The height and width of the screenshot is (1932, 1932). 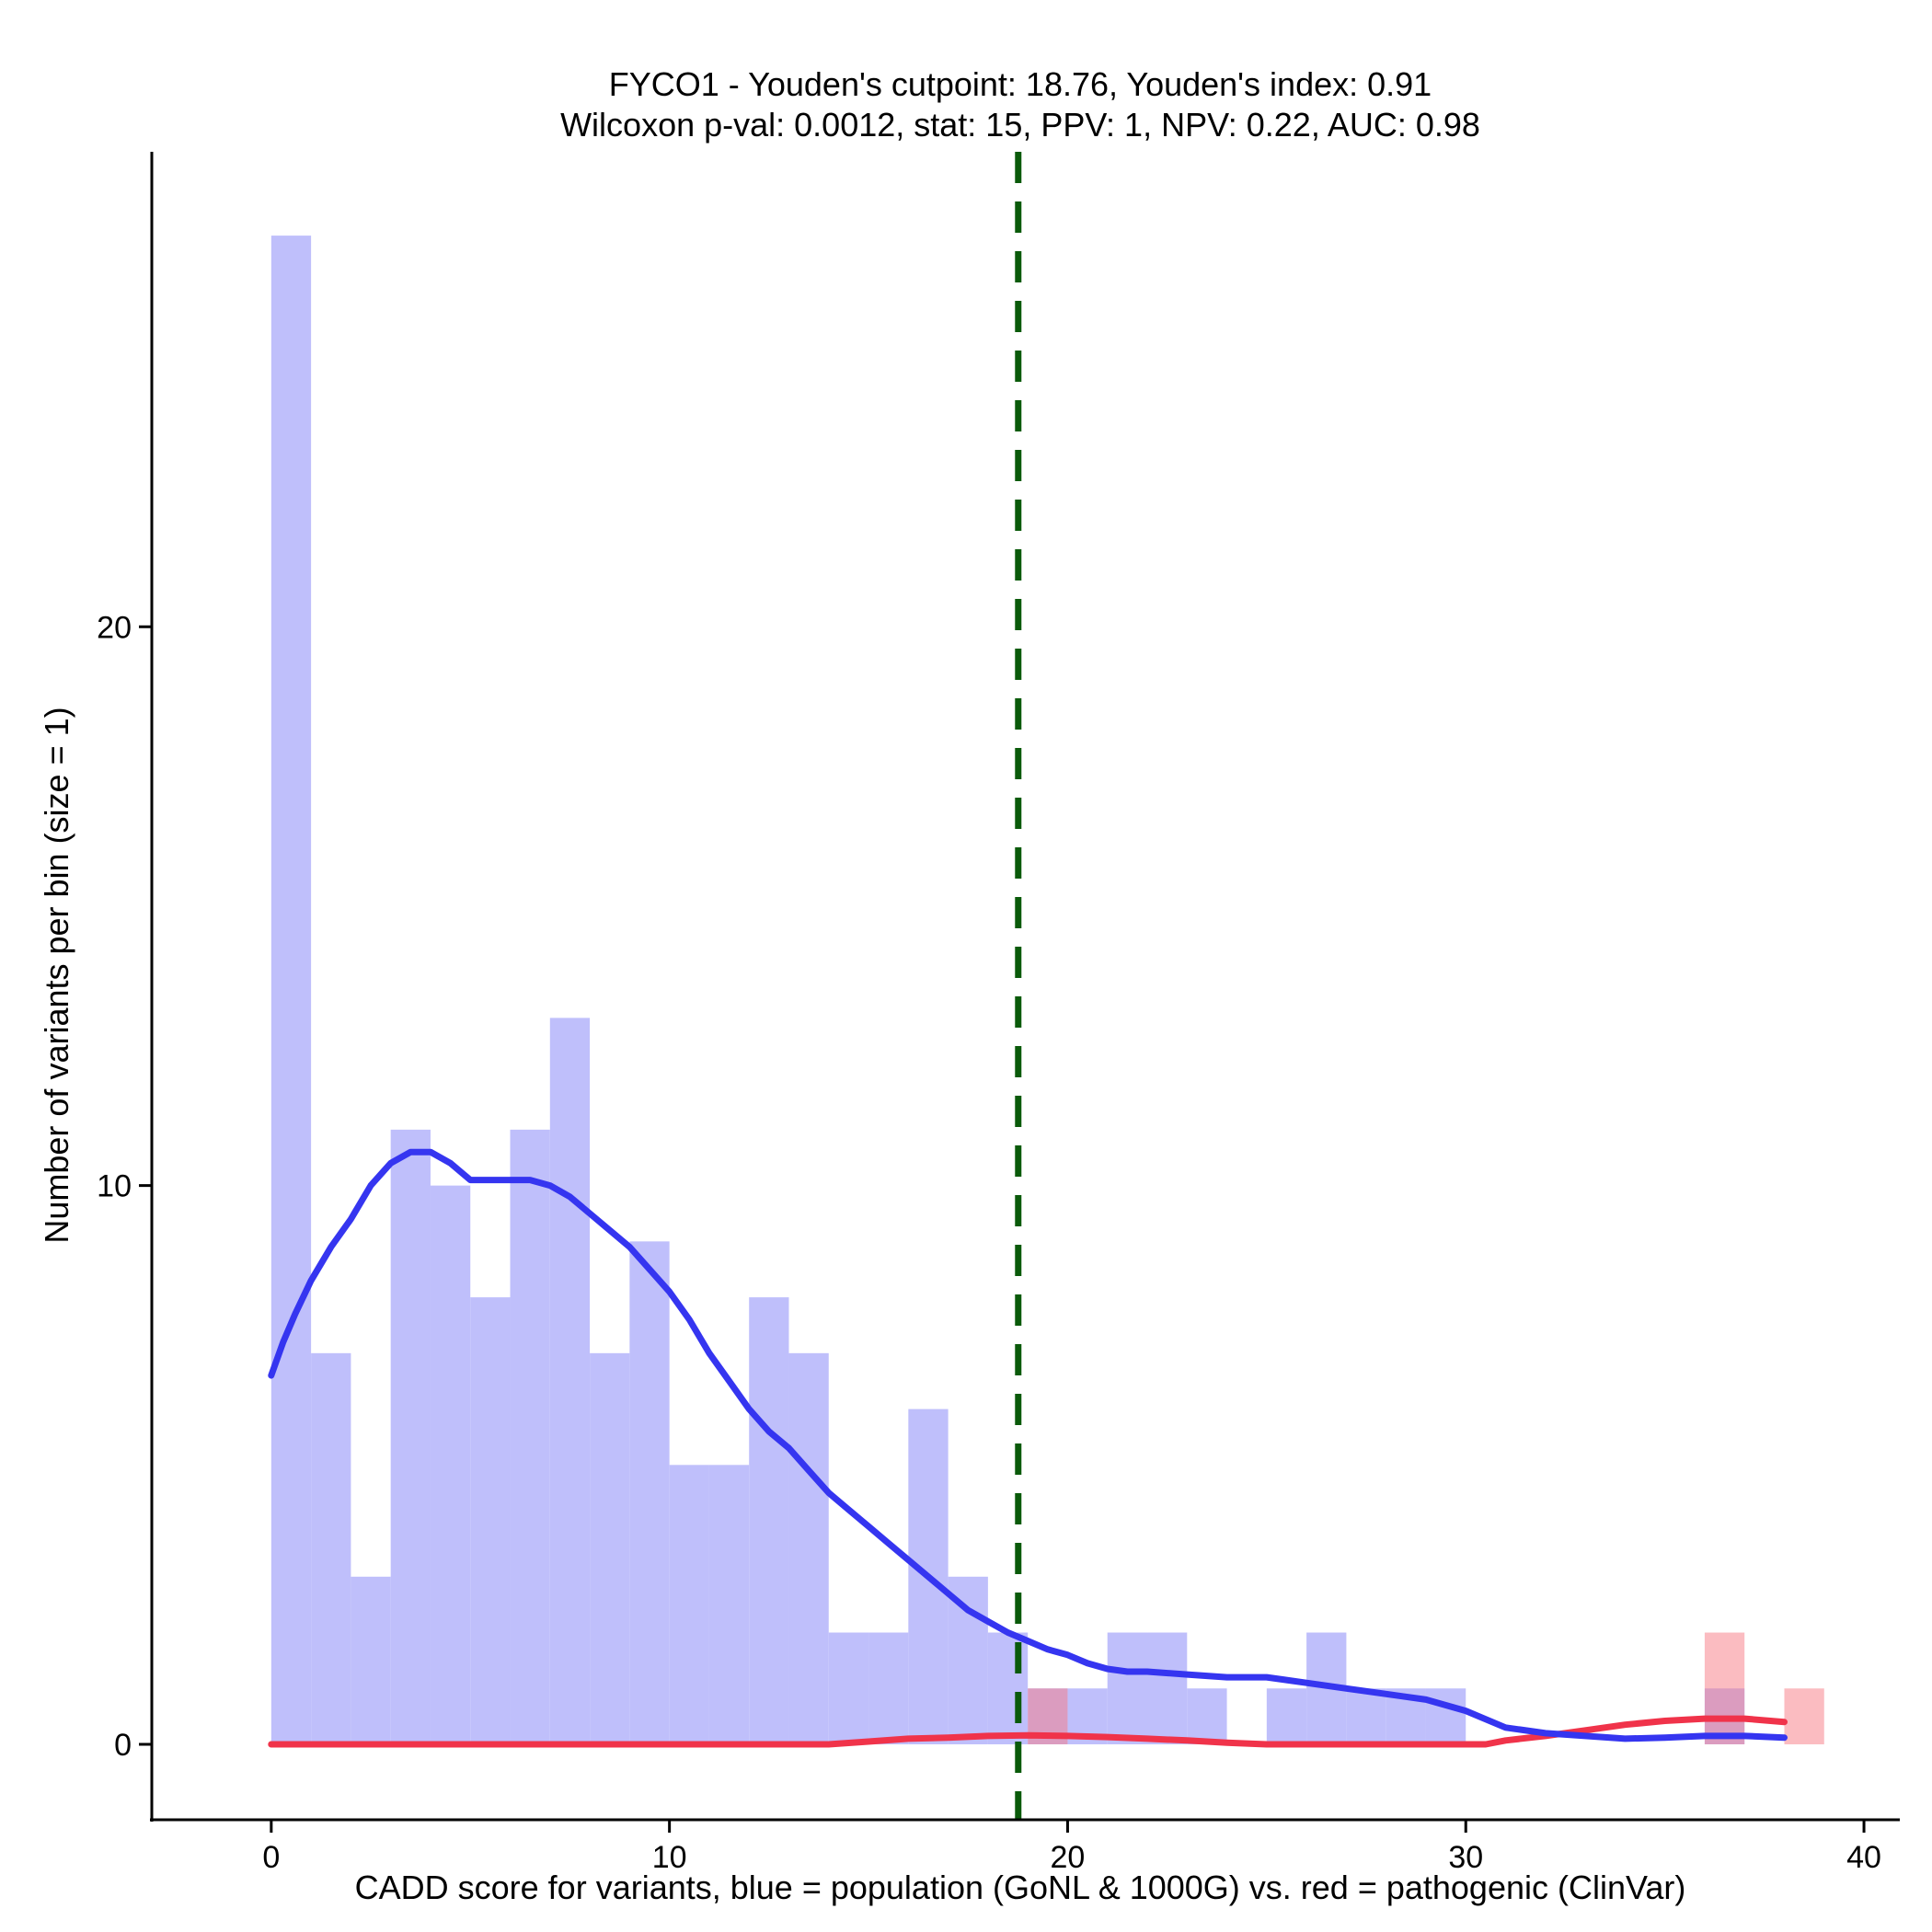 What do you see at coordinates (271, 1857) in the screenshot?
I see `x-tick-label-0: 0` at bounding box center [271, 1857].